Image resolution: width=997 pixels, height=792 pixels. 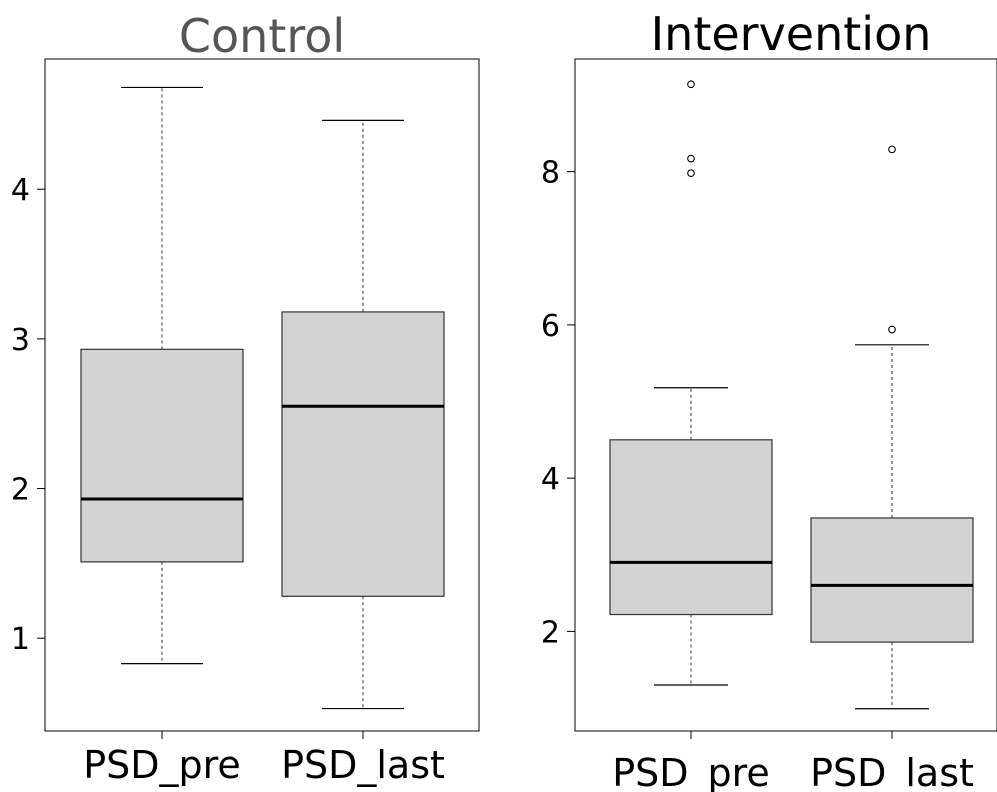 What do you see at coordinates (550, 326) in the screenshot?
I see `y-tick-label: 6` at bounding box center [550, 326].